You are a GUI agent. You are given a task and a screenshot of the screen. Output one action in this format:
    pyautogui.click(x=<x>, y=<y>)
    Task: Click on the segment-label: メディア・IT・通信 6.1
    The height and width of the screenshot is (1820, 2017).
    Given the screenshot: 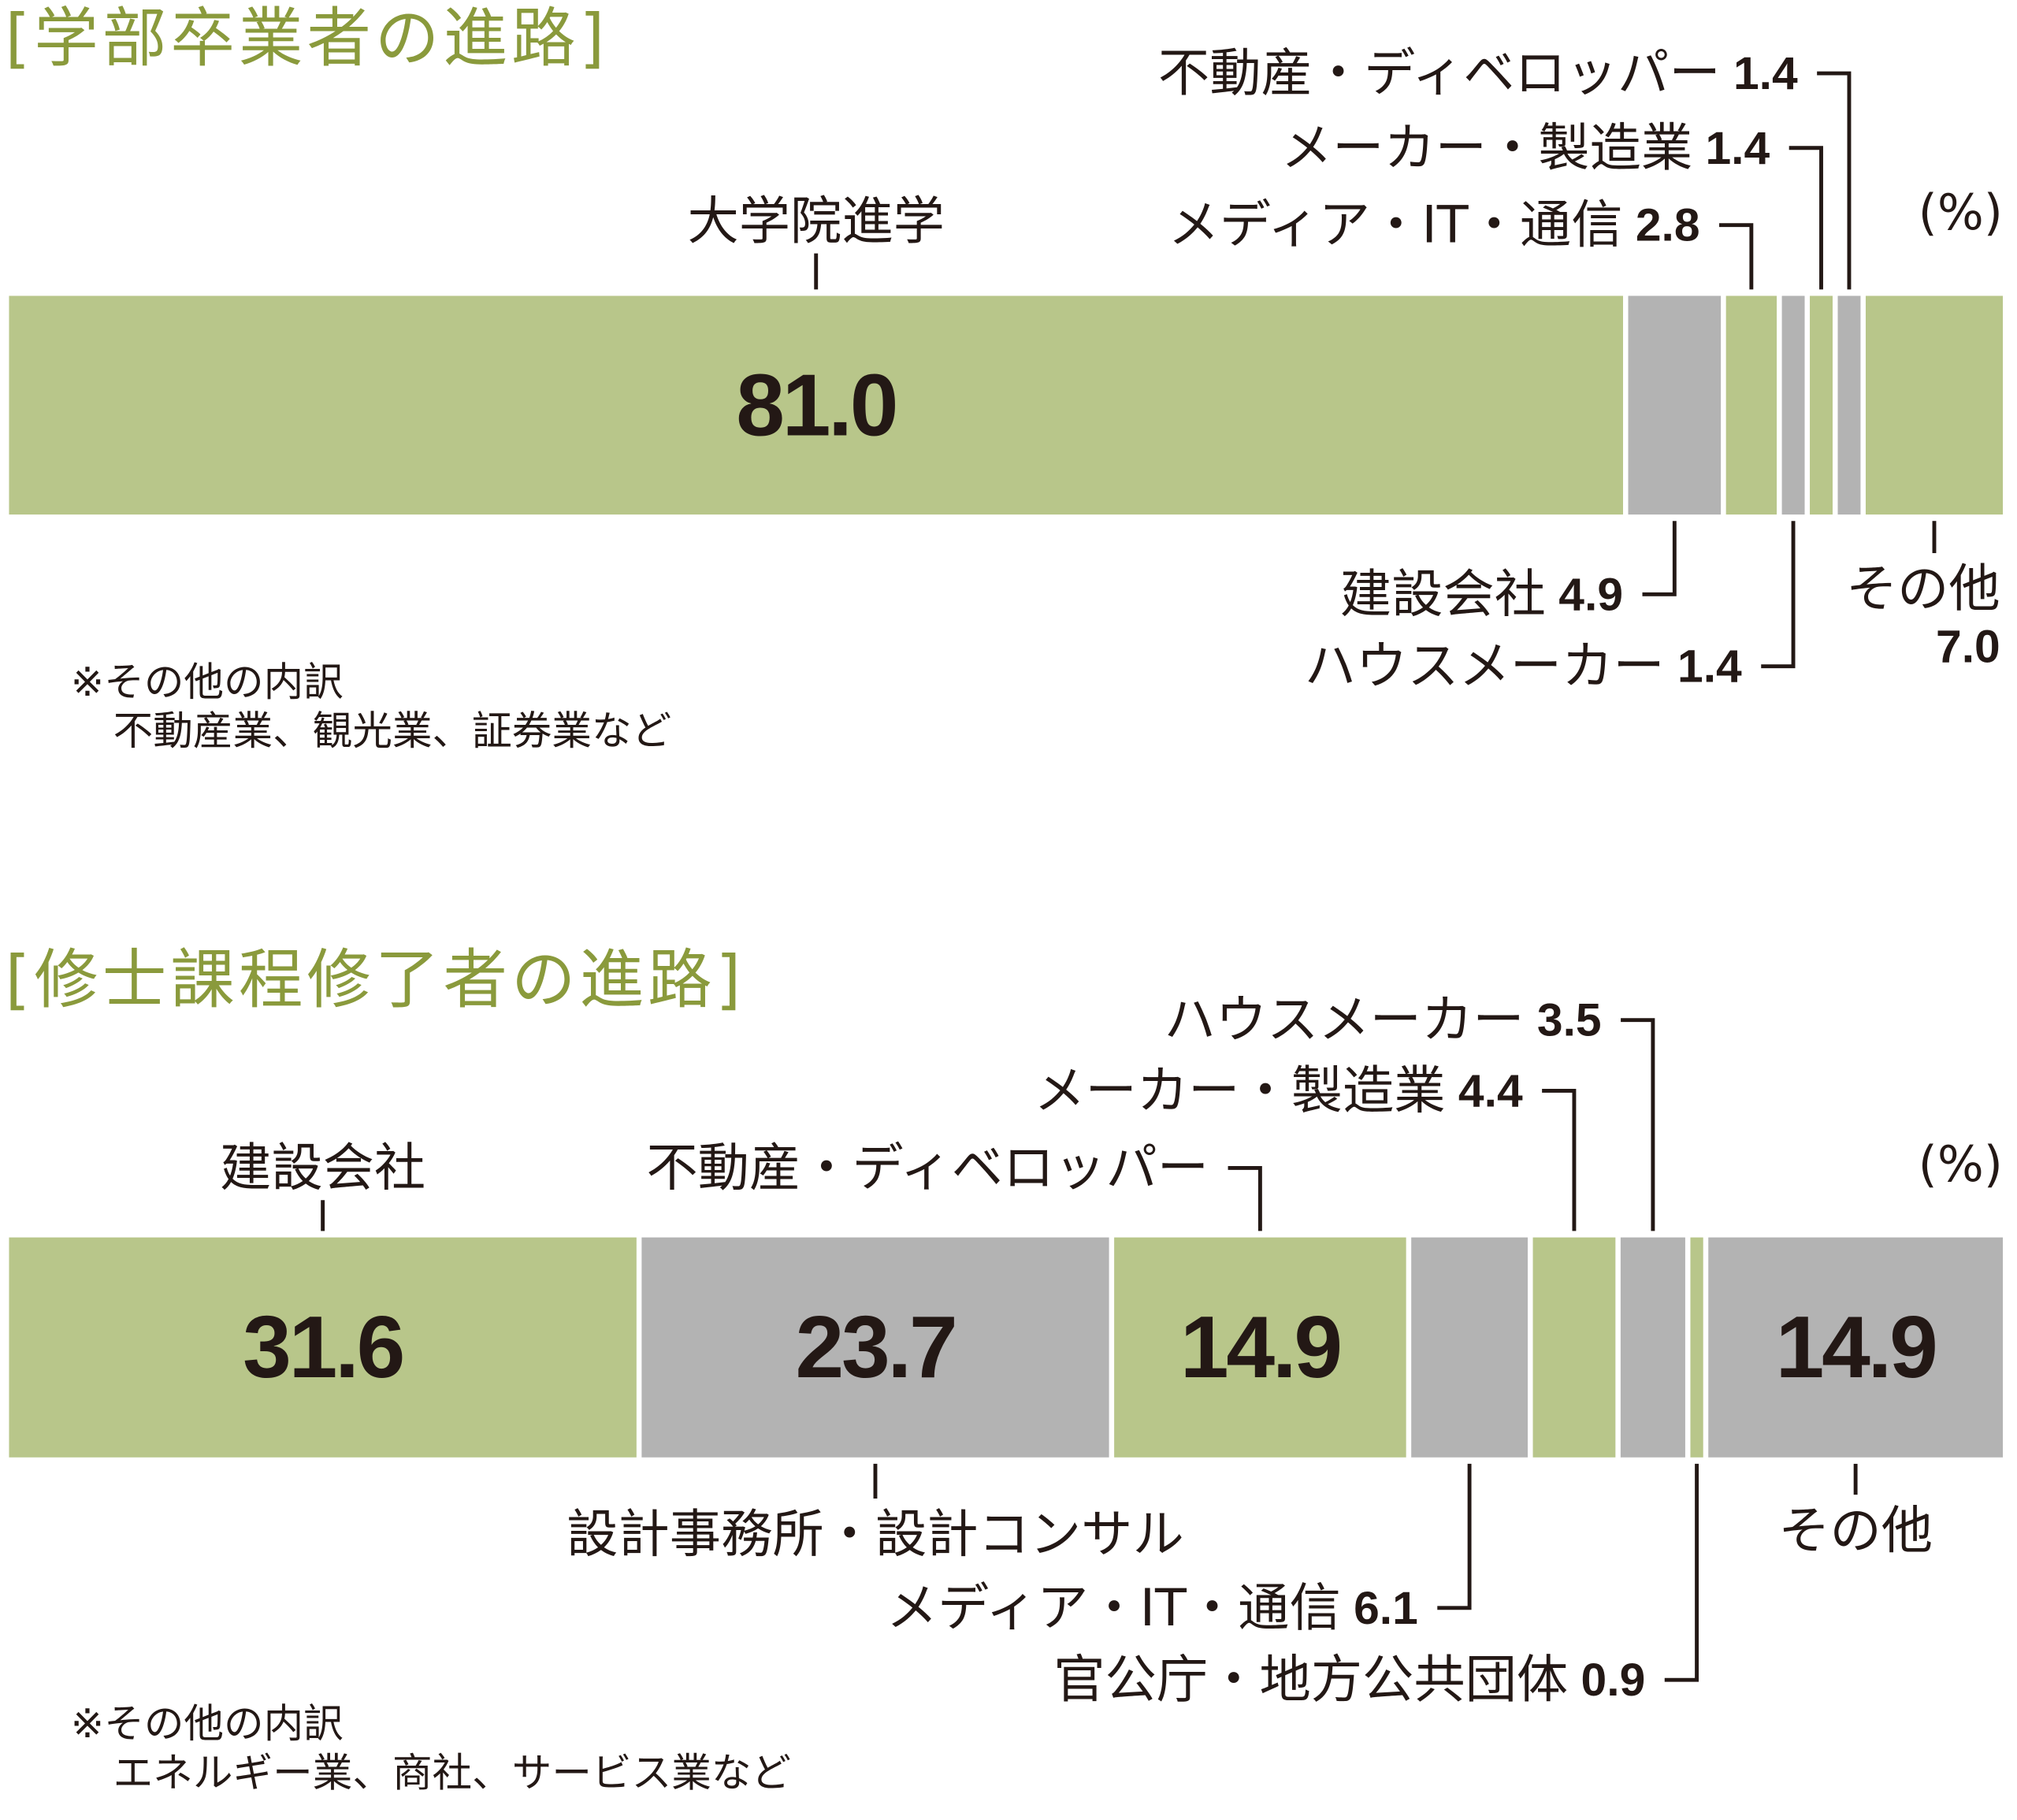 What is the action you would take?
    pyautogui.click(x=1152, y=1608)
    